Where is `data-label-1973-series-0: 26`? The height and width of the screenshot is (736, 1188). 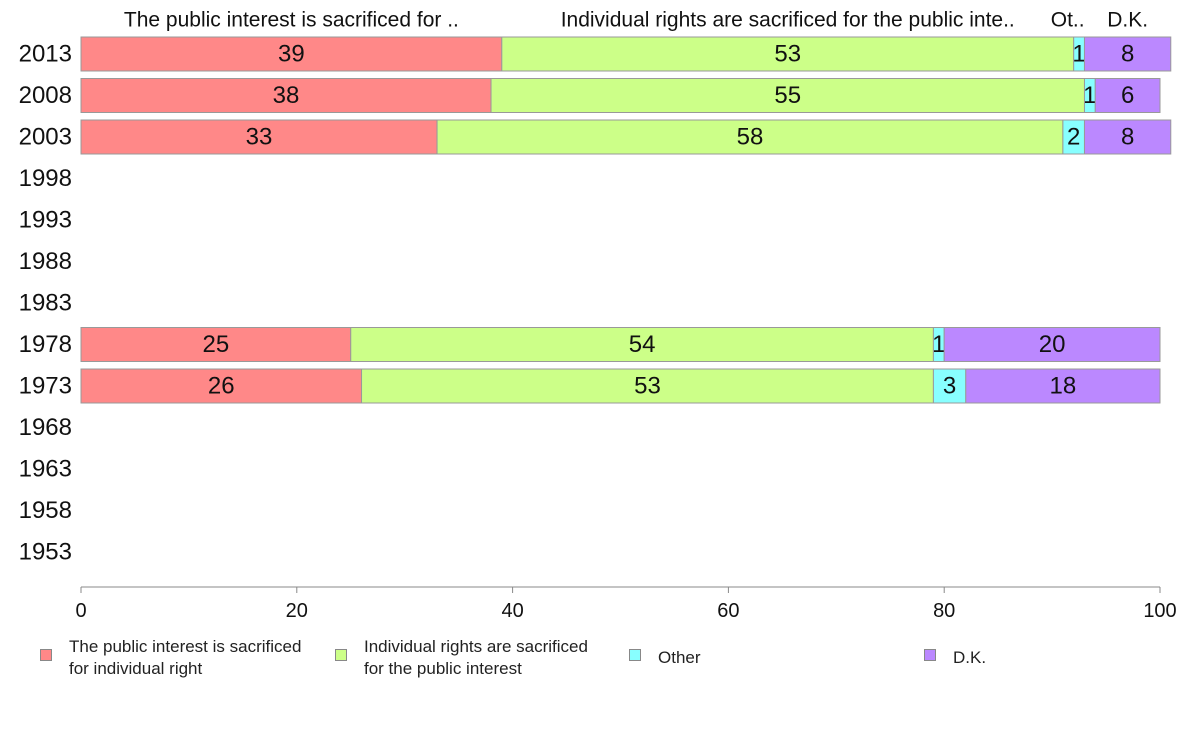
data-label-1973-series-0: 26 is located at coordinates (221, 386).